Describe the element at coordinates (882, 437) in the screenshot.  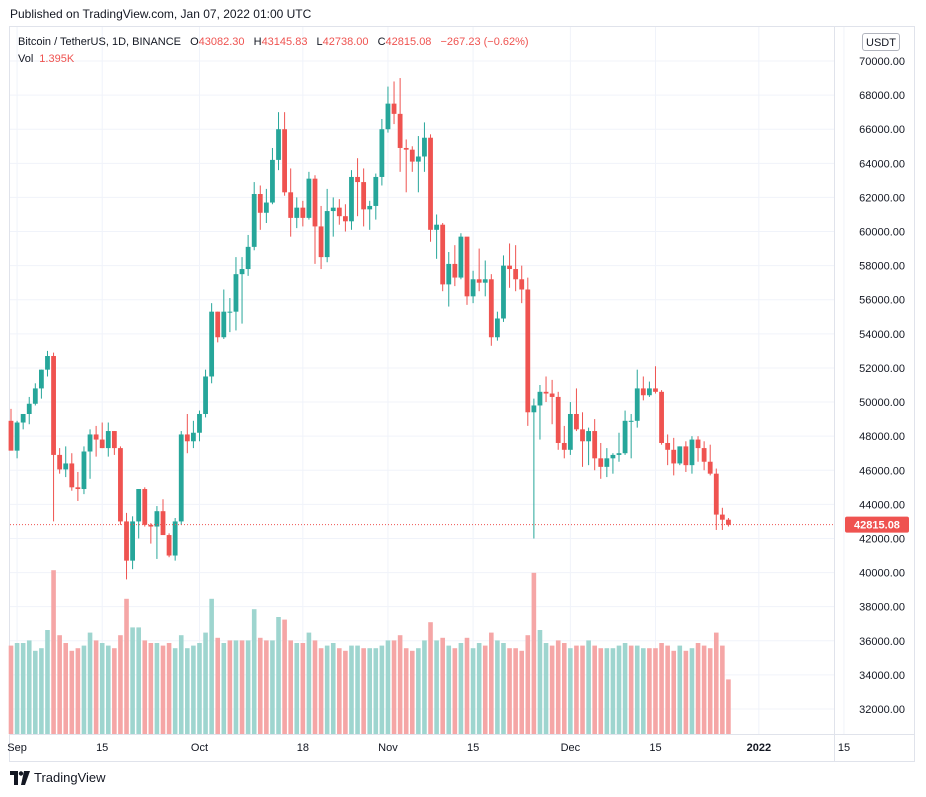
I see `price-tick-label: 48000.00` at that location.